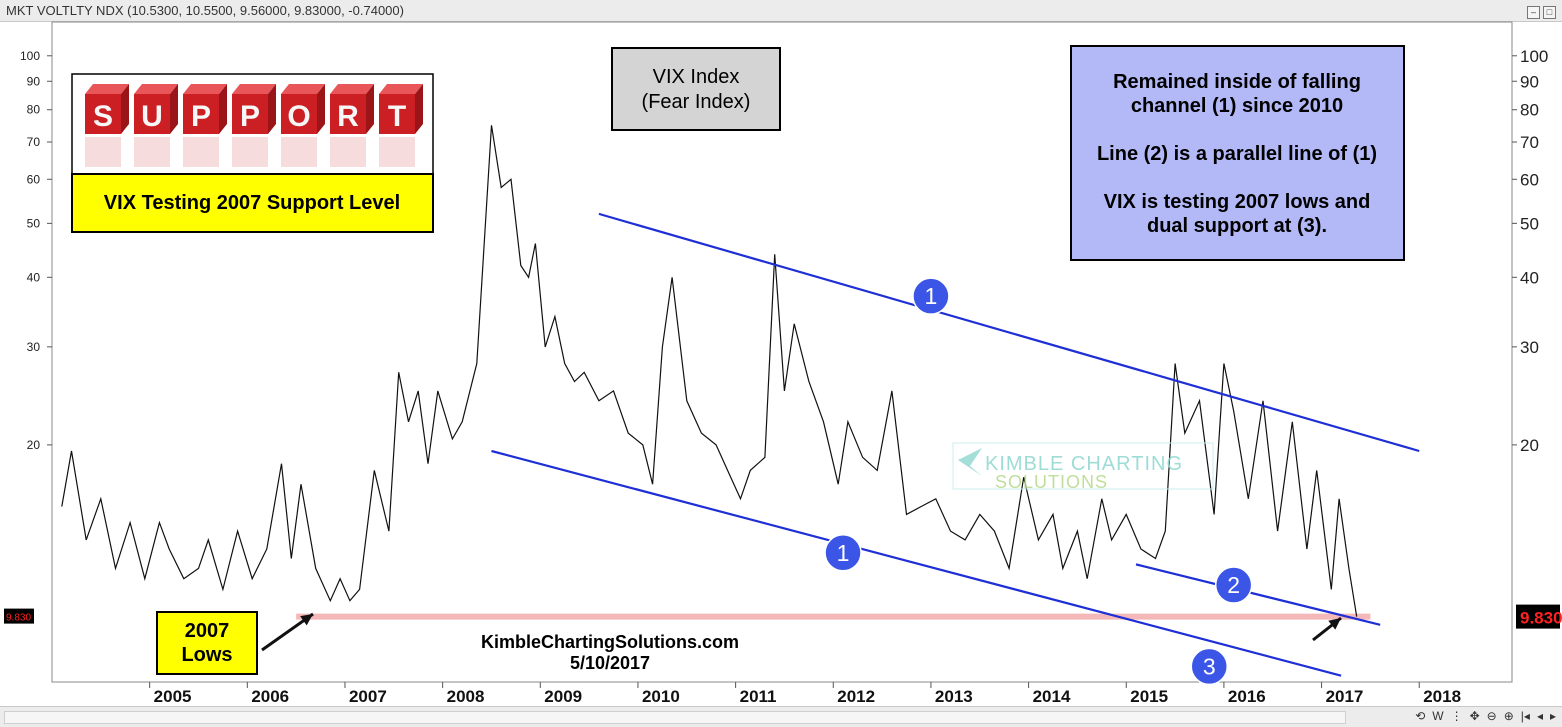  I want to click on x-tick-label: 2015, so click(1149, 696).